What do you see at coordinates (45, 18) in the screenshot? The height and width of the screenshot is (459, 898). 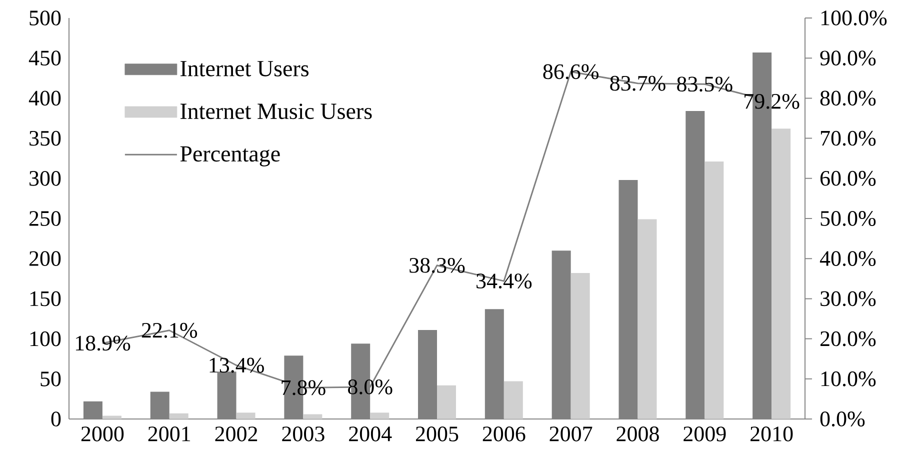 I see `y-tick-label: 500` at bounding box center [45, 18].